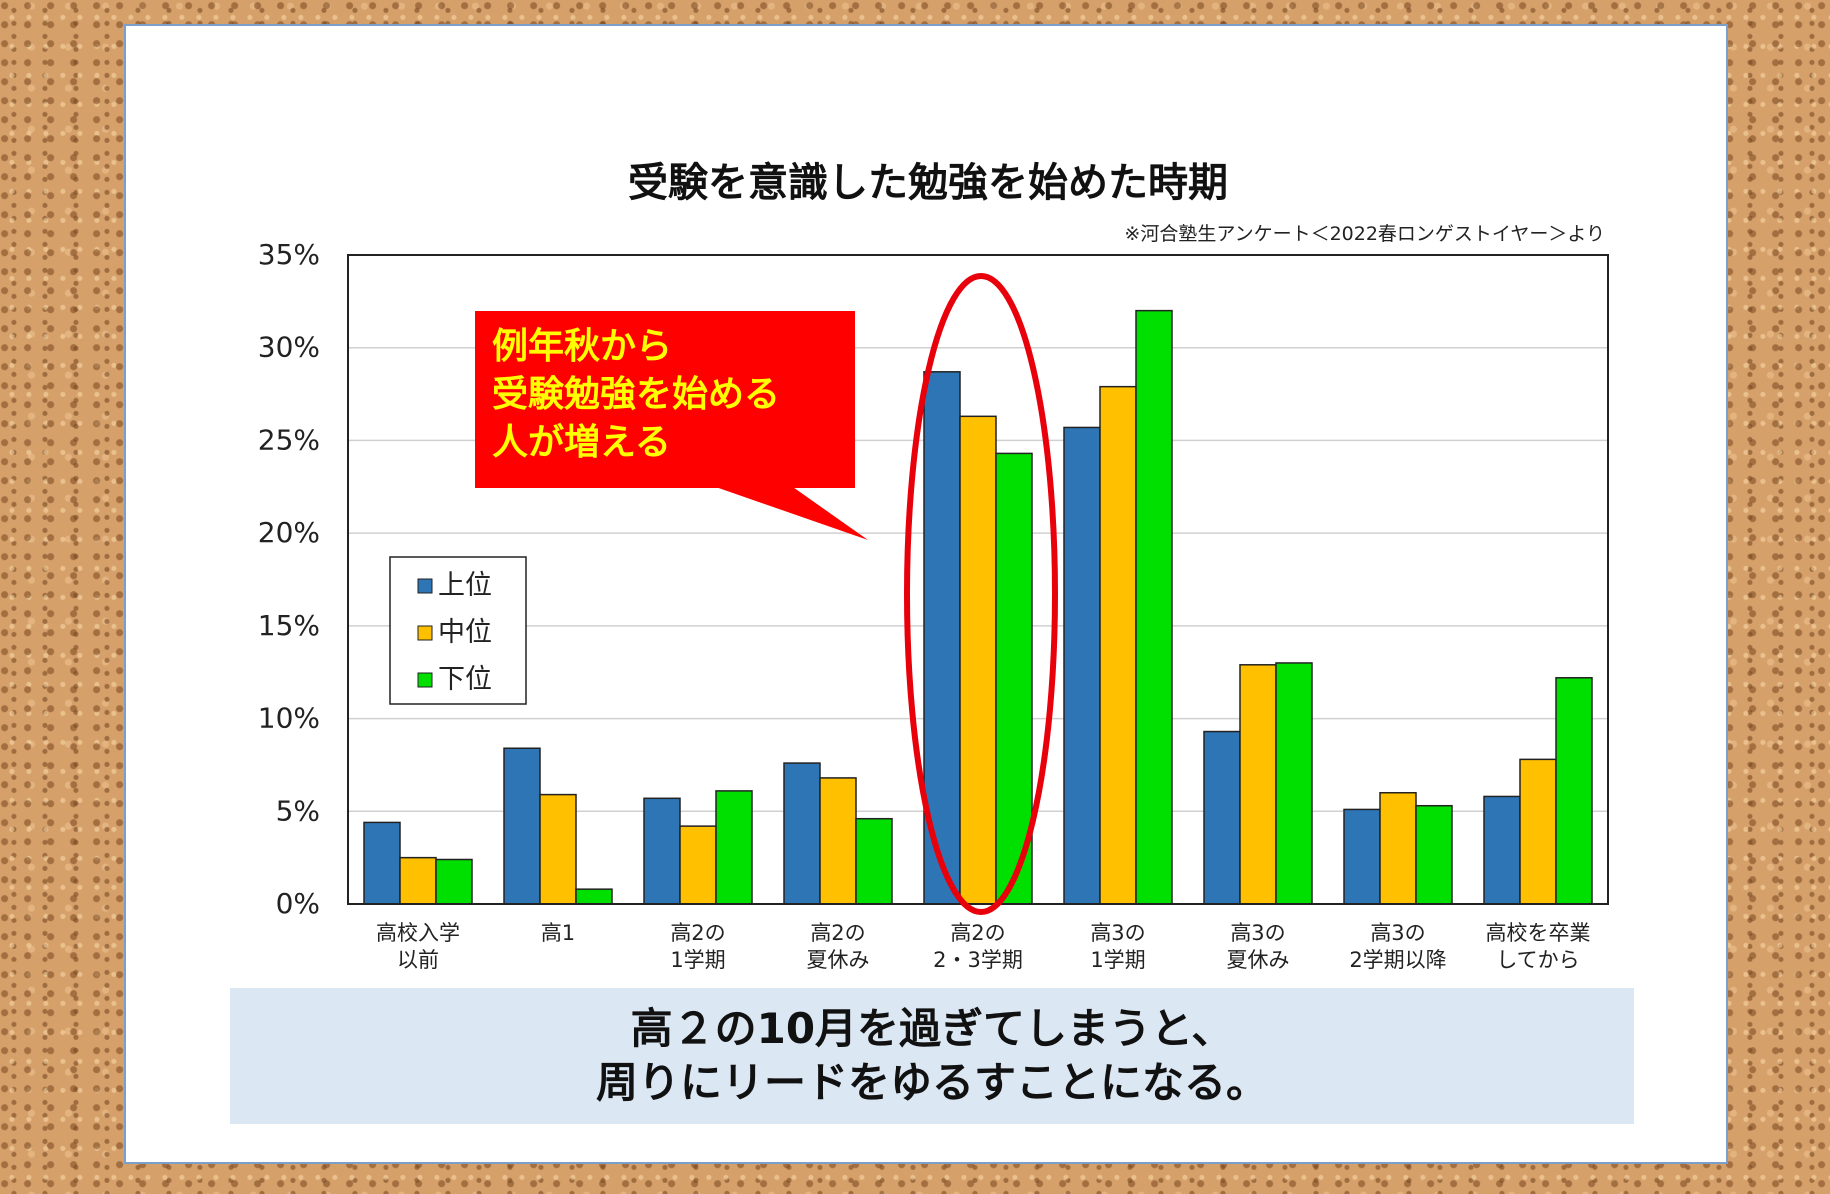  Describe the element at coordinates (558, 933) in the screenshot. I see `x-tick-label: 高1` at that location.